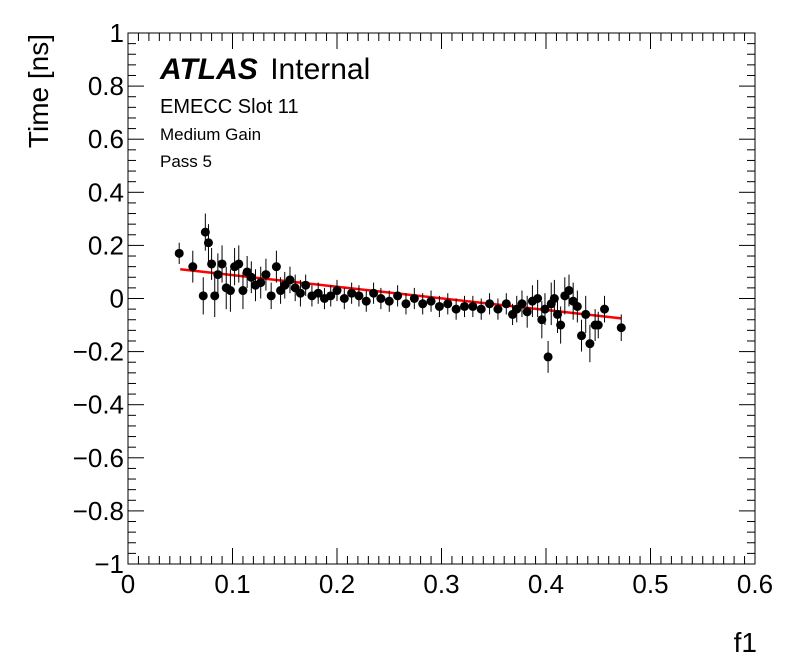 The image size is (796, 672). I want to click on y-tick-label: −1, so click(109, 564).